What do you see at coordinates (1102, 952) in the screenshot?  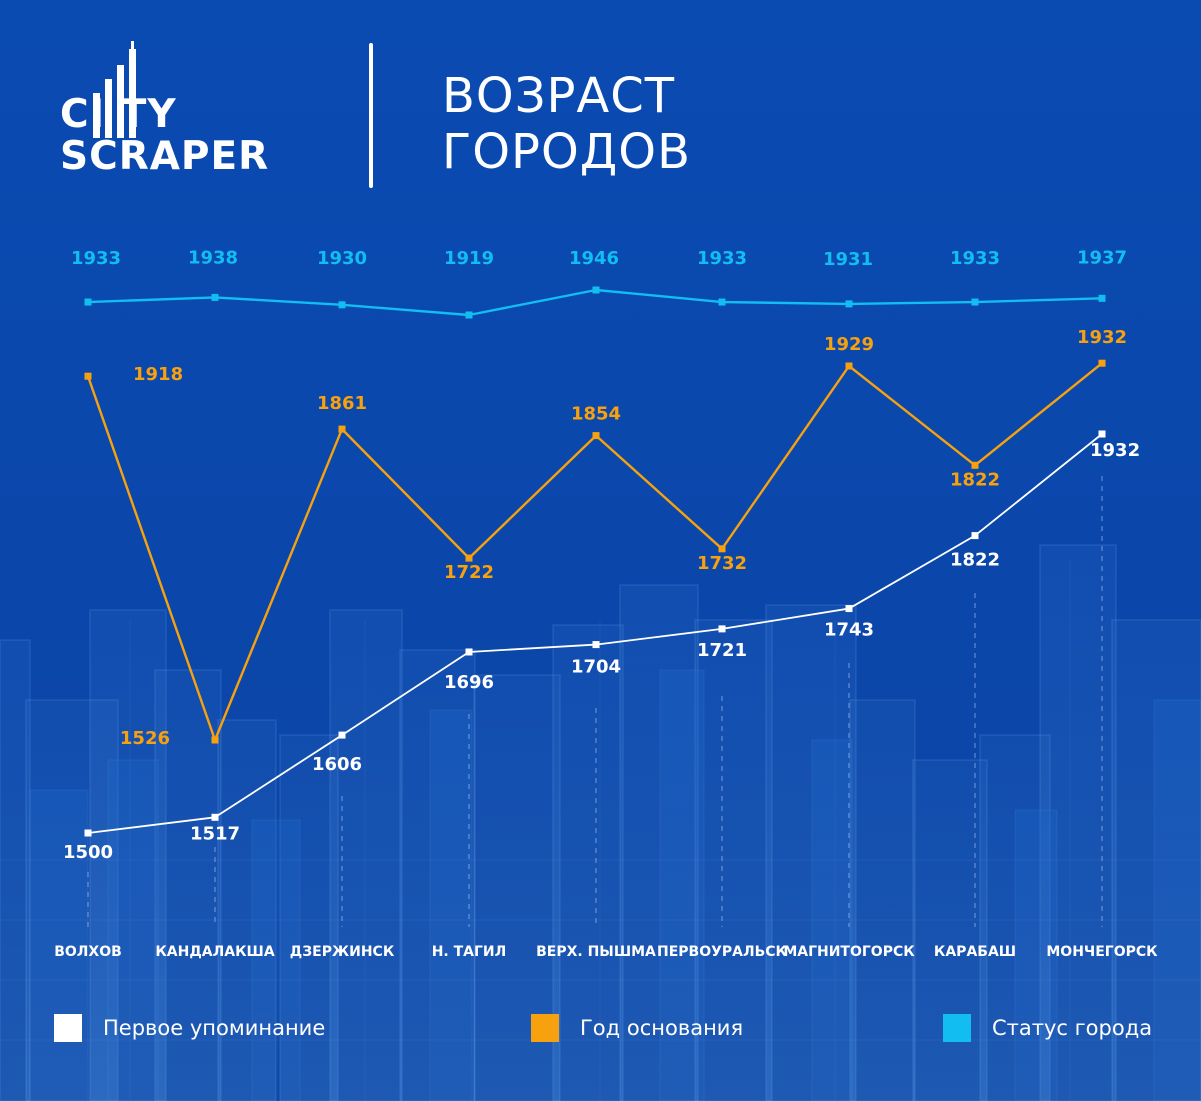 I see `category-label: МОНЧЕГОРСК` at bounding box center [1102, 952].